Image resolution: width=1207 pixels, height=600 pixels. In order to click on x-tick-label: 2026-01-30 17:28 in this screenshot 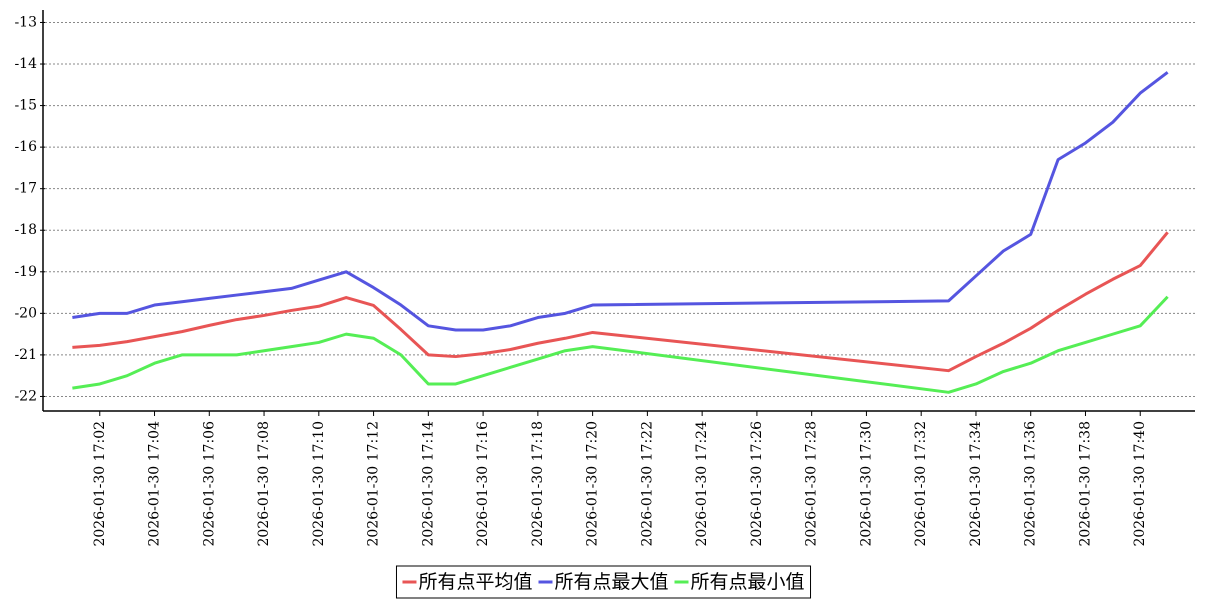, I will do `click(812, 484)`.